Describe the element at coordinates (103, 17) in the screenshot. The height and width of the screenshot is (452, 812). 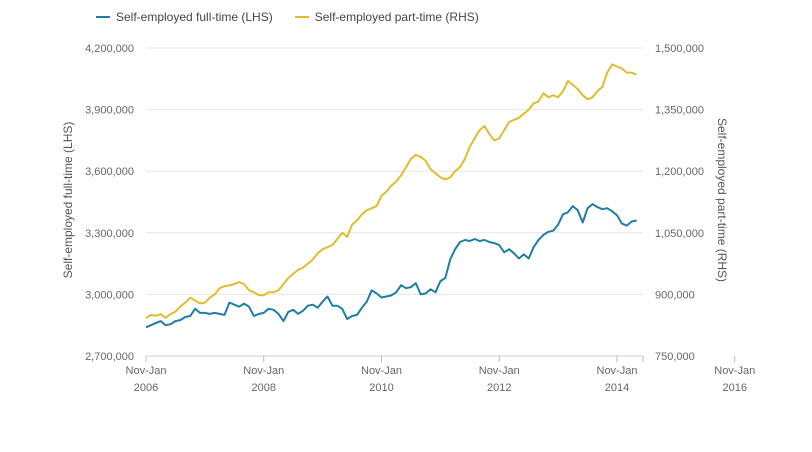
I see `legend-swatch-full-time` at that location.